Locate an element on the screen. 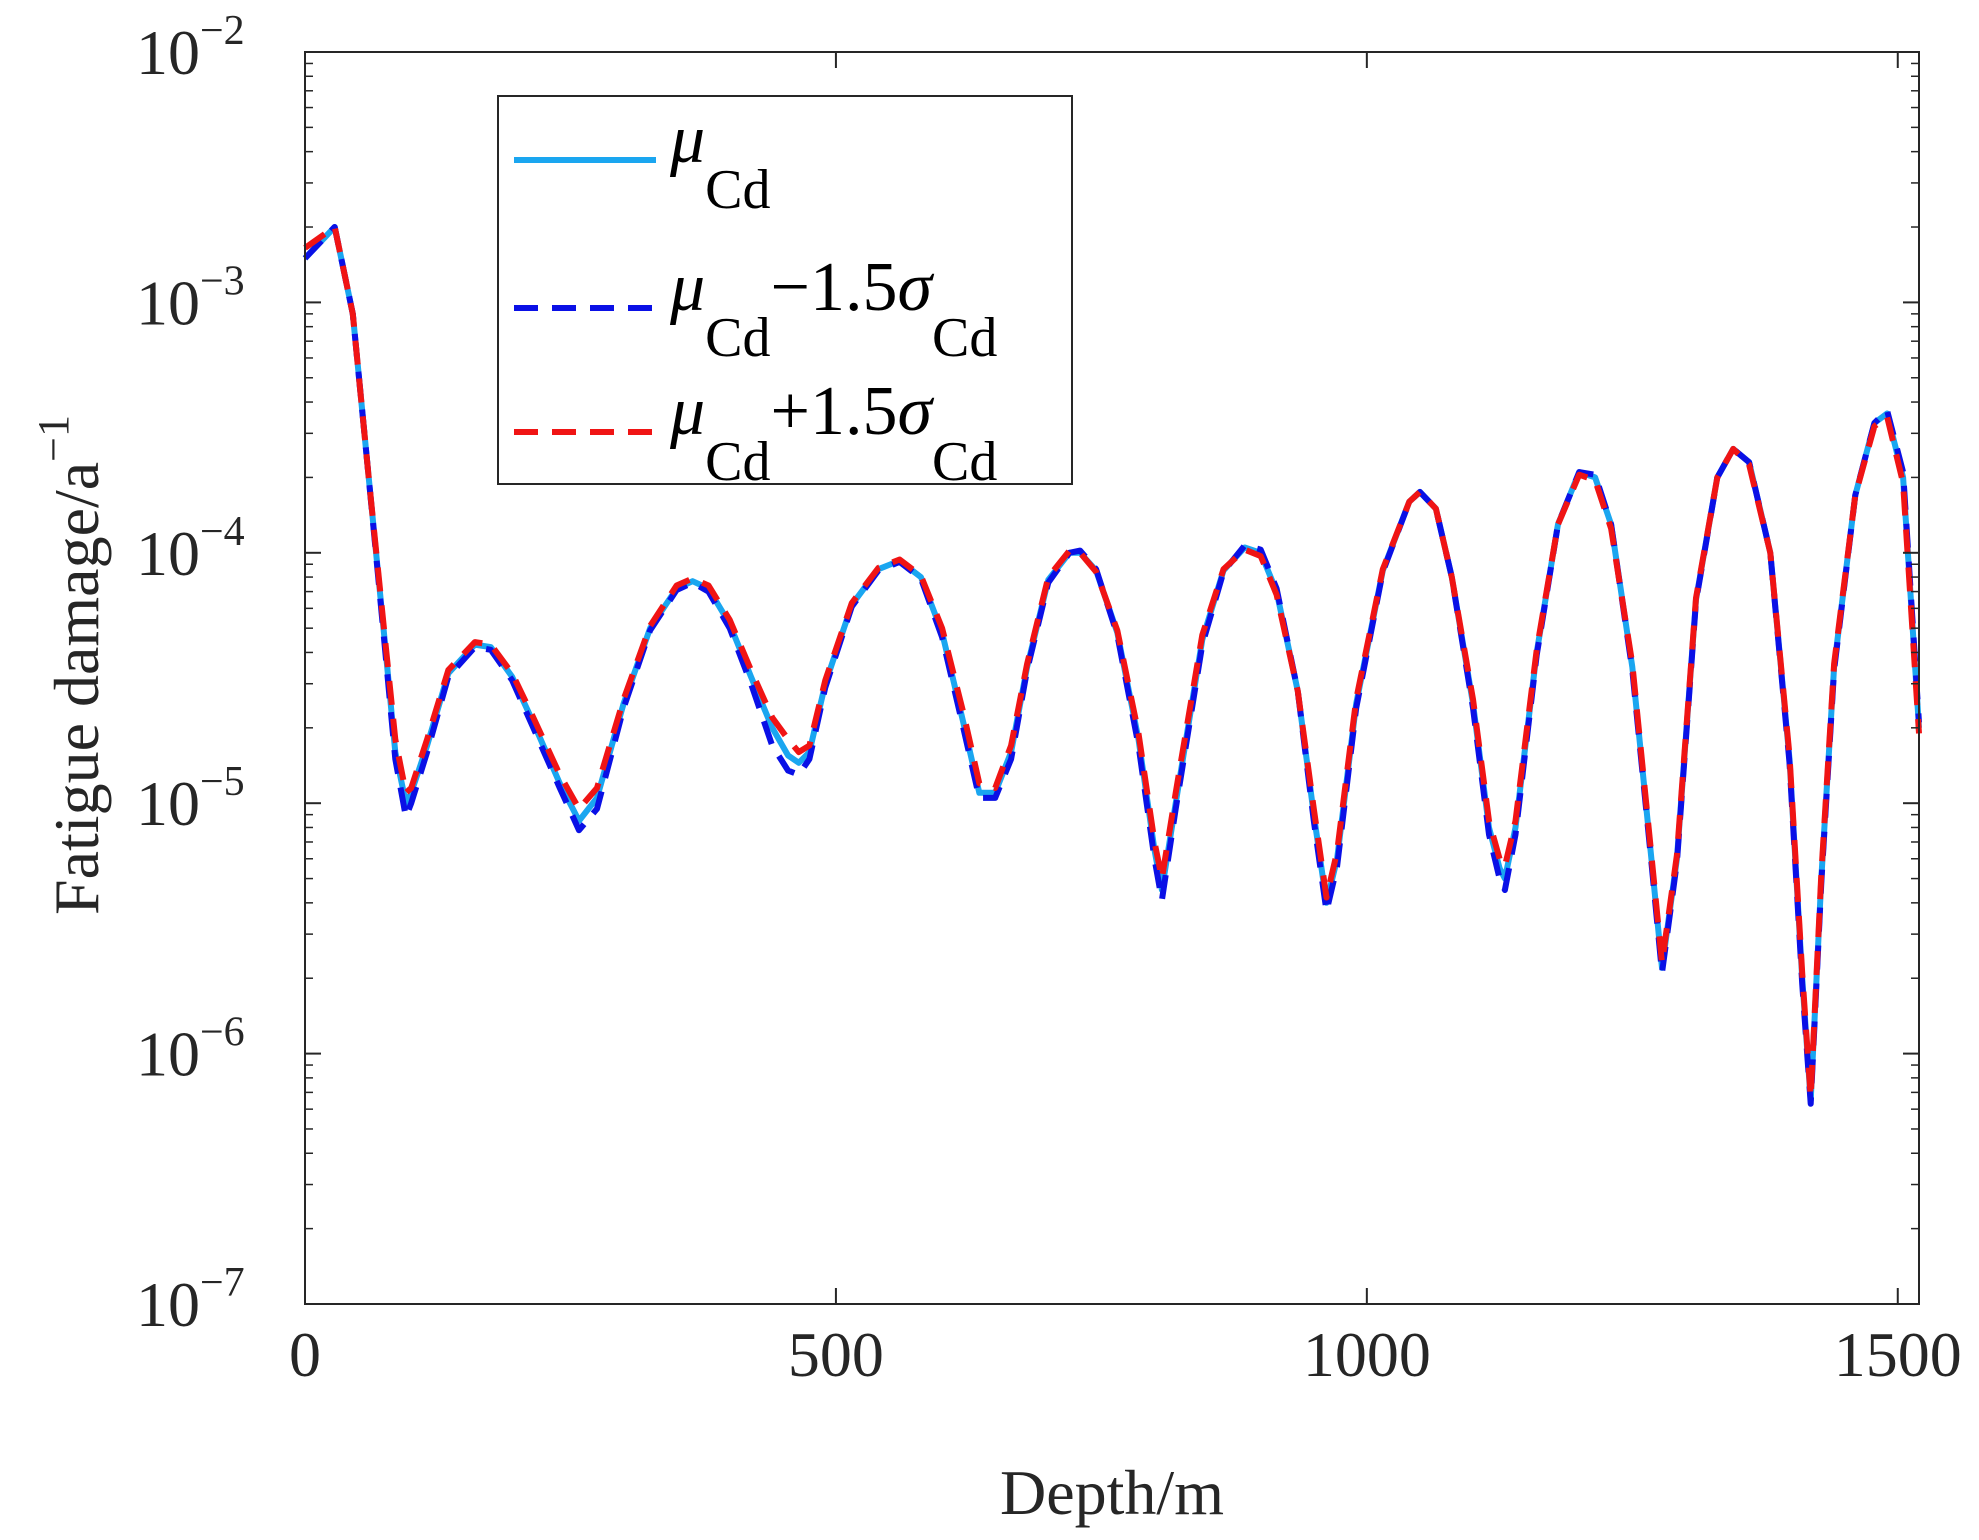  legend-label-3: μCd+1.5σCd is located at coordinates (833, 433).